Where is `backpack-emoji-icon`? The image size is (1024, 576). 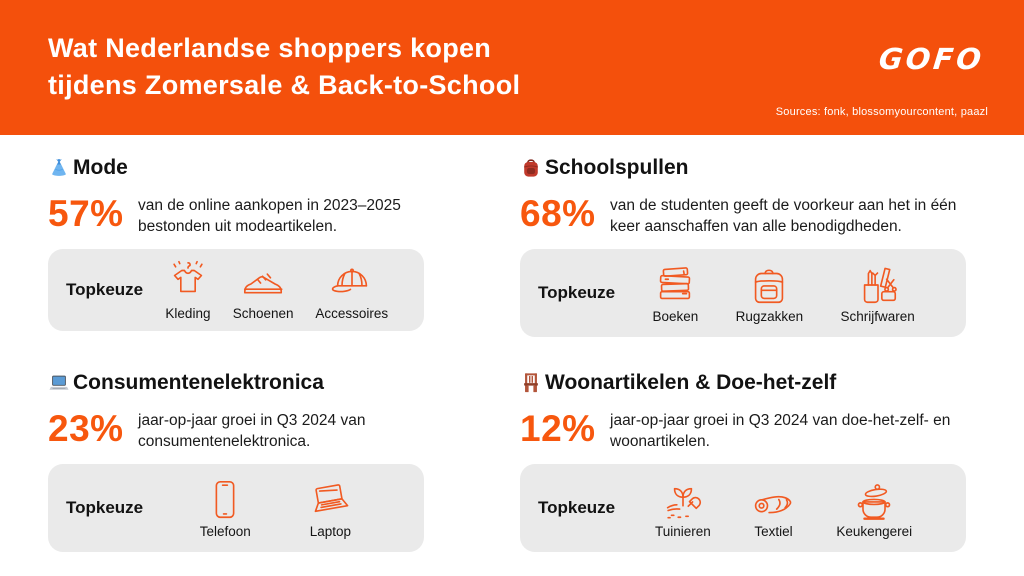
backpack-emoji-icon is located at coordinates (531, 168).